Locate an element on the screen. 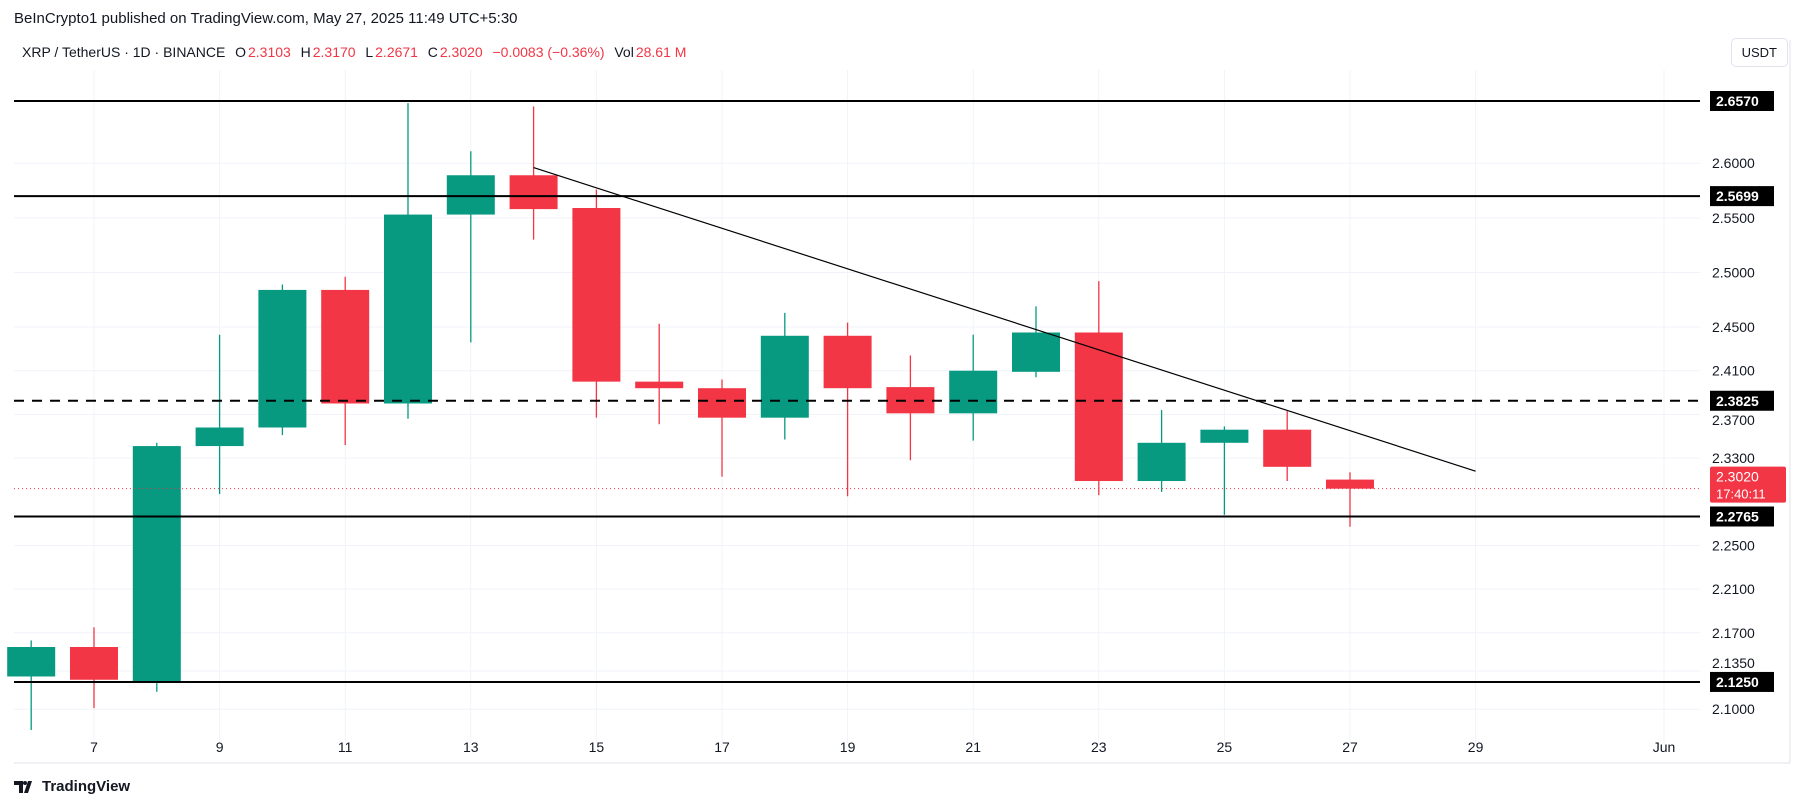 This screenshot has height=809, width=1804. y-tick-label: 2.2100 is located at coordinates (1733, 589).